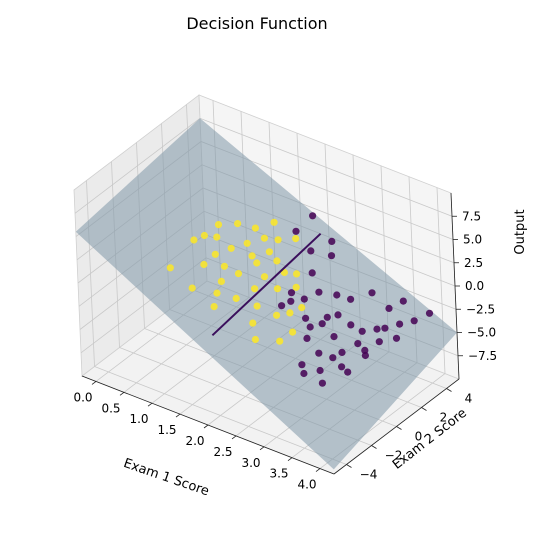  Describe the element at coordinates (166, 430) in the screenshot. I see `x-tick-label: 1.5` at that location.